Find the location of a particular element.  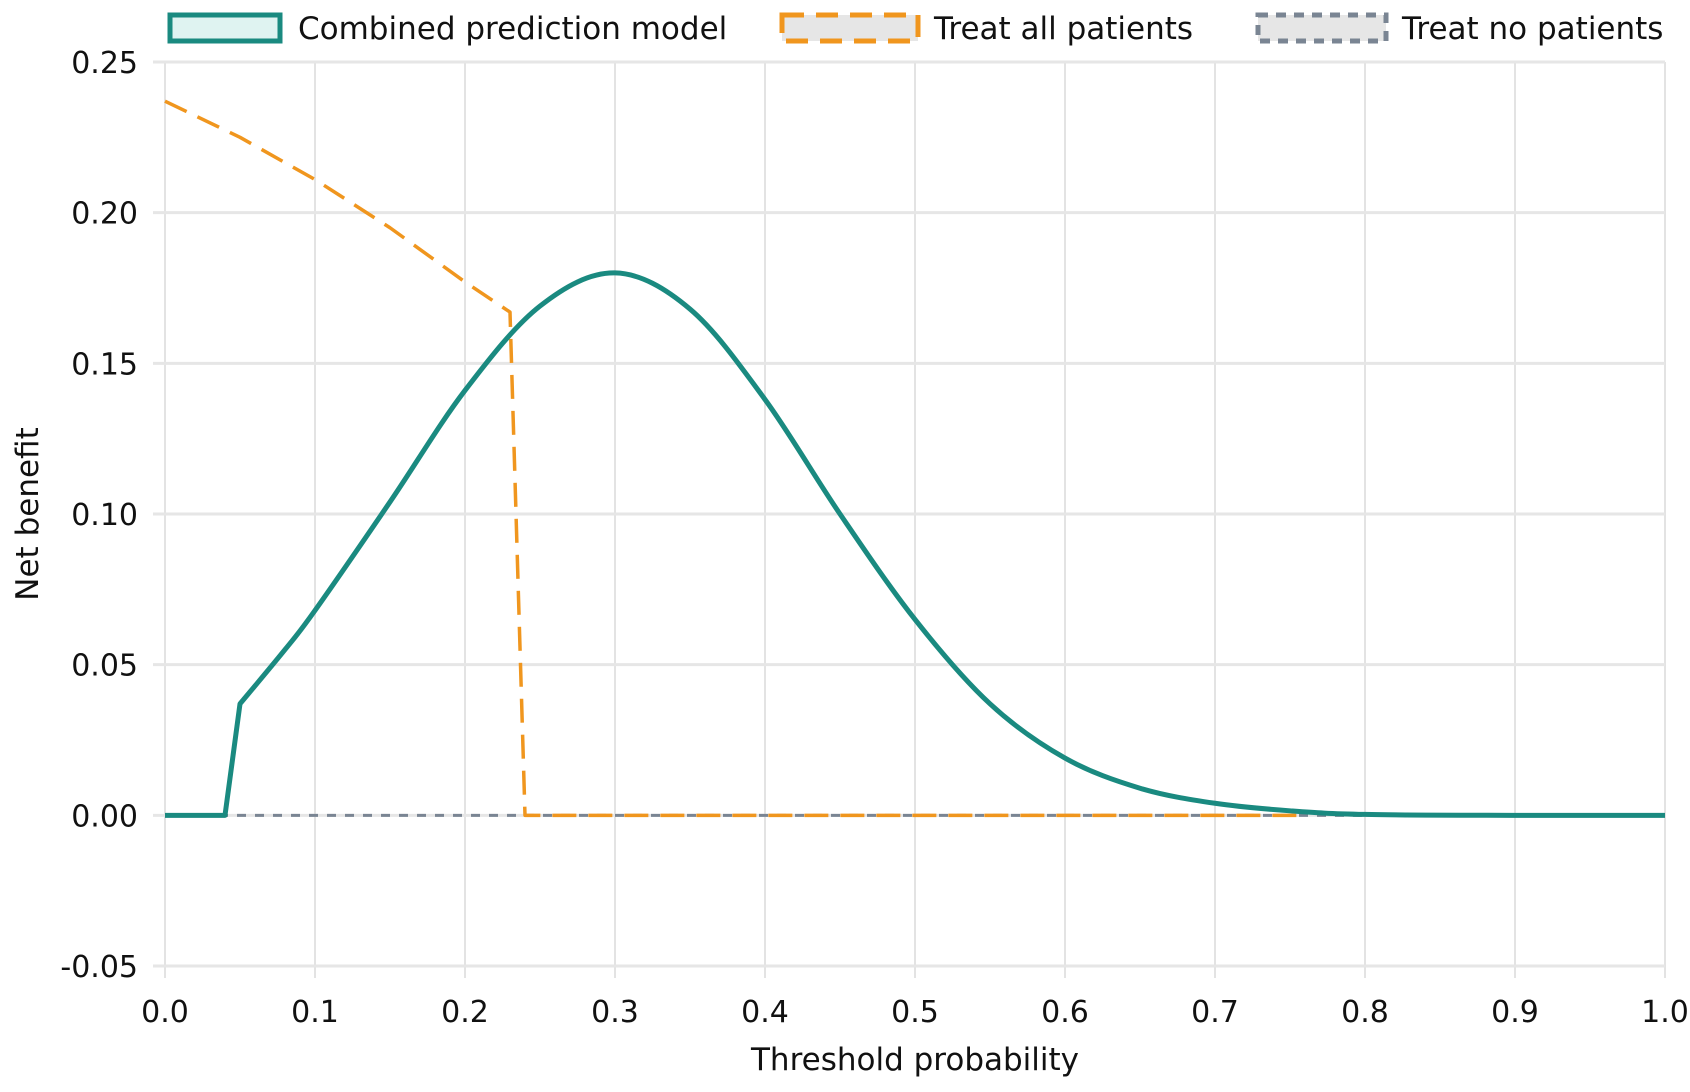

x-tick-label: 0.1 is located at coordinates (315, 1012).